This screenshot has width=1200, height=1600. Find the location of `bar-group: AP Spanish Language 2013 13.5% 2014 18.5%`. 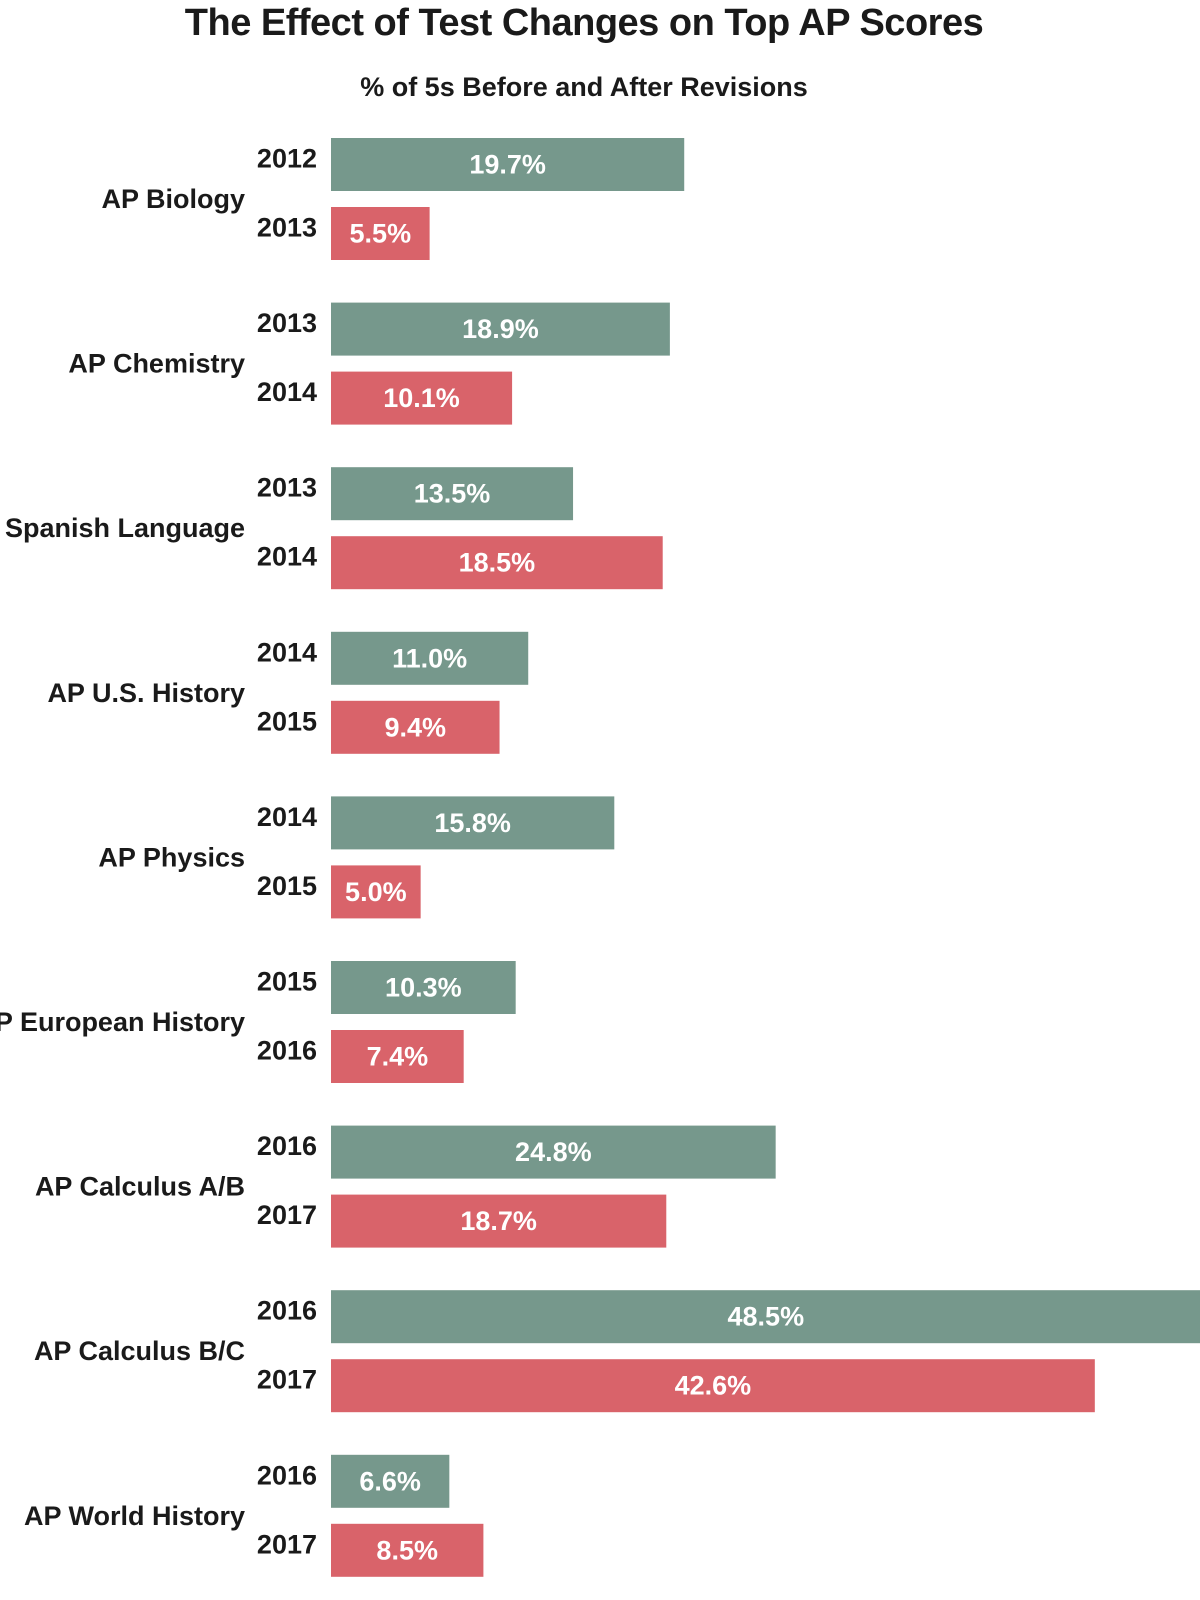

bar-group: AP Spanish Language 2013 13.5% 2014 18.5% is located at coordinates (331, 528).